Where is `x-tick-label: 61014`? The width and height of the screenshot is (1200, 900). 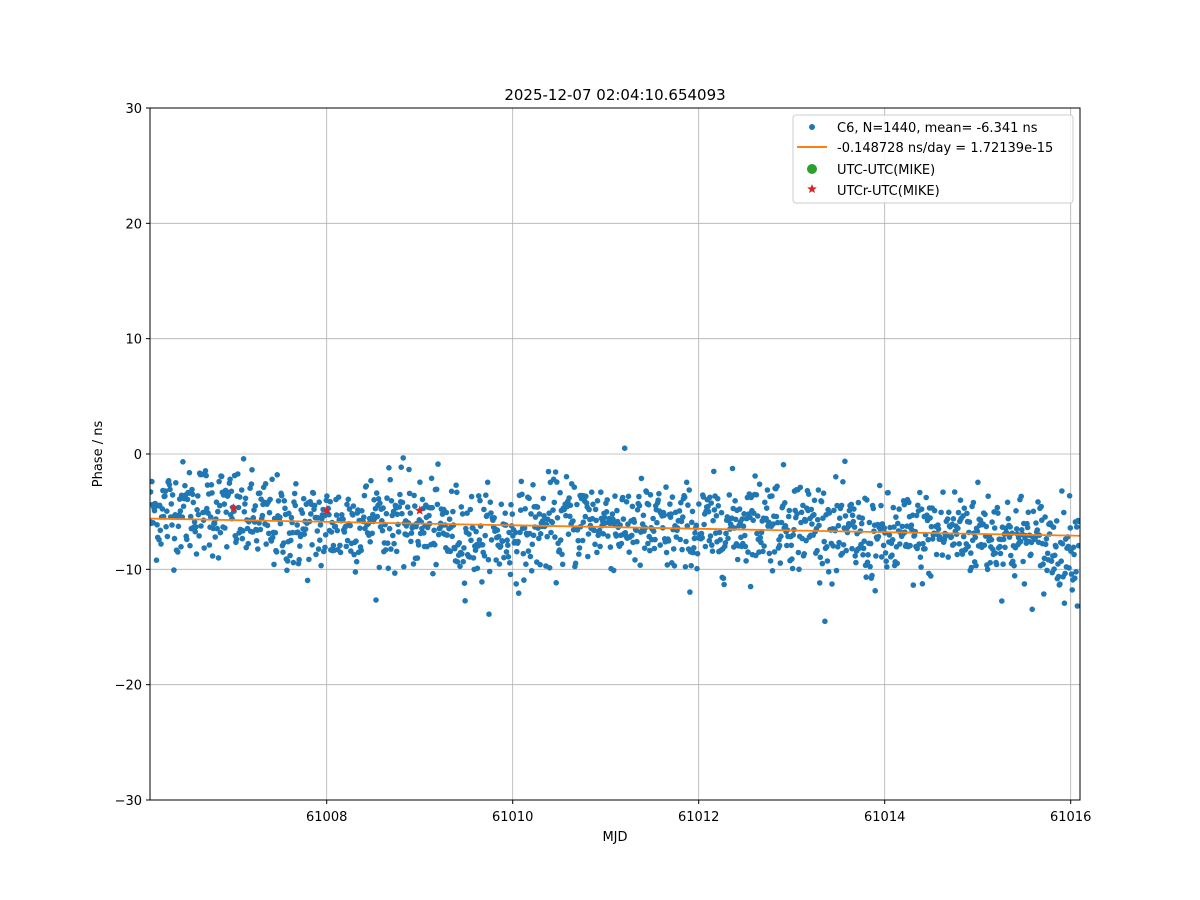 x-tick-label: 61014 is located at coordinates (884, 817).